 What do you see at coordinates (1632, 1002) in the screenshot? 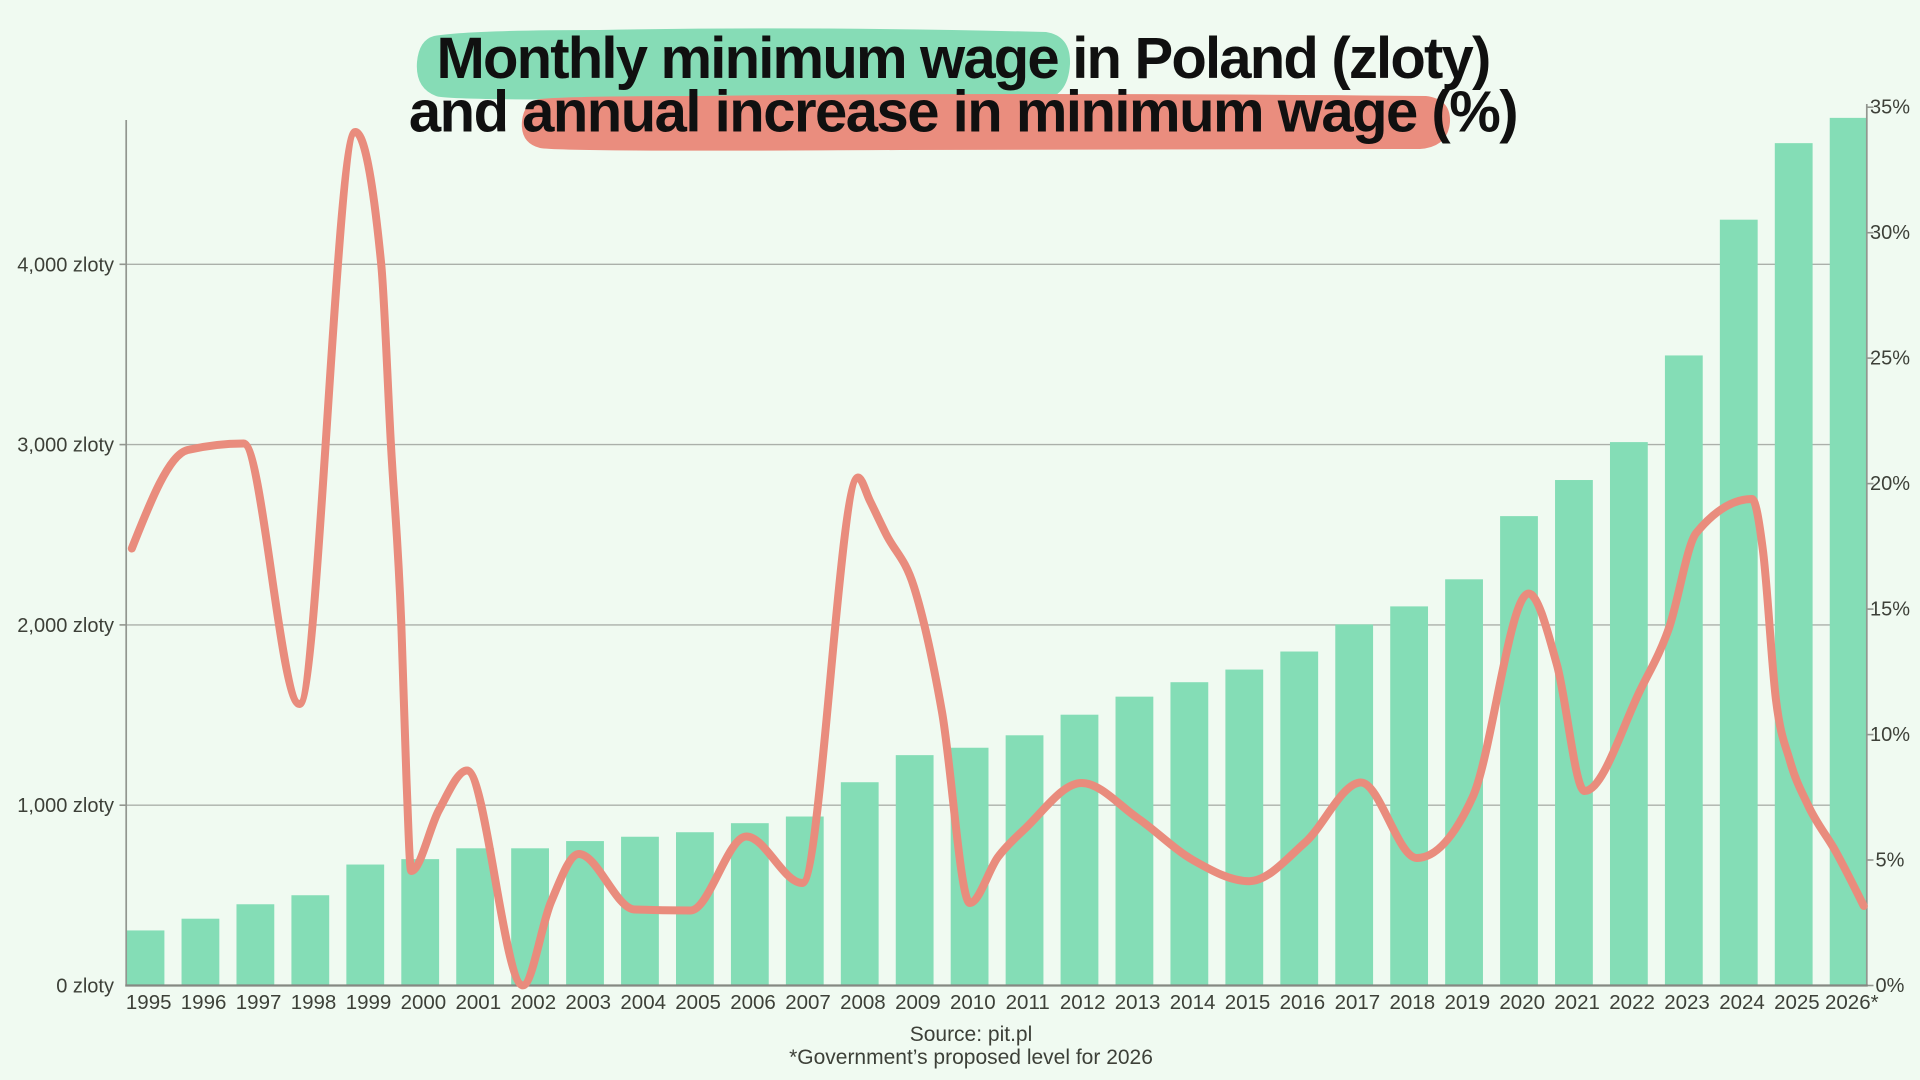
I see `svg-text: 2022` at bounding box center [1632, 1002].